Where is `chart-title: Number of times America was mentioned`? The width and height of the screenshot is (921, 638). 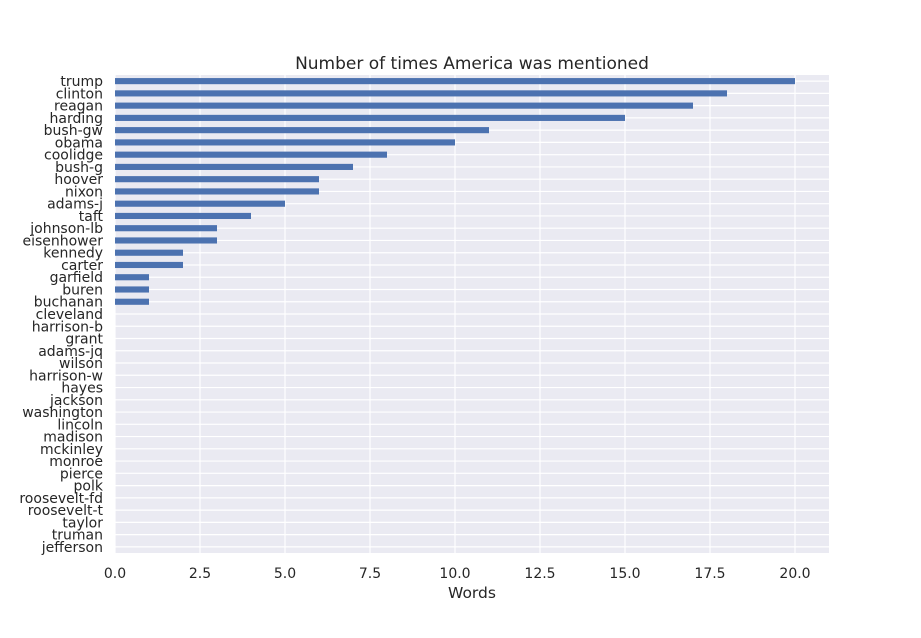
chart-title: Number of times America was mentioned is located at coordinates (472, 64).